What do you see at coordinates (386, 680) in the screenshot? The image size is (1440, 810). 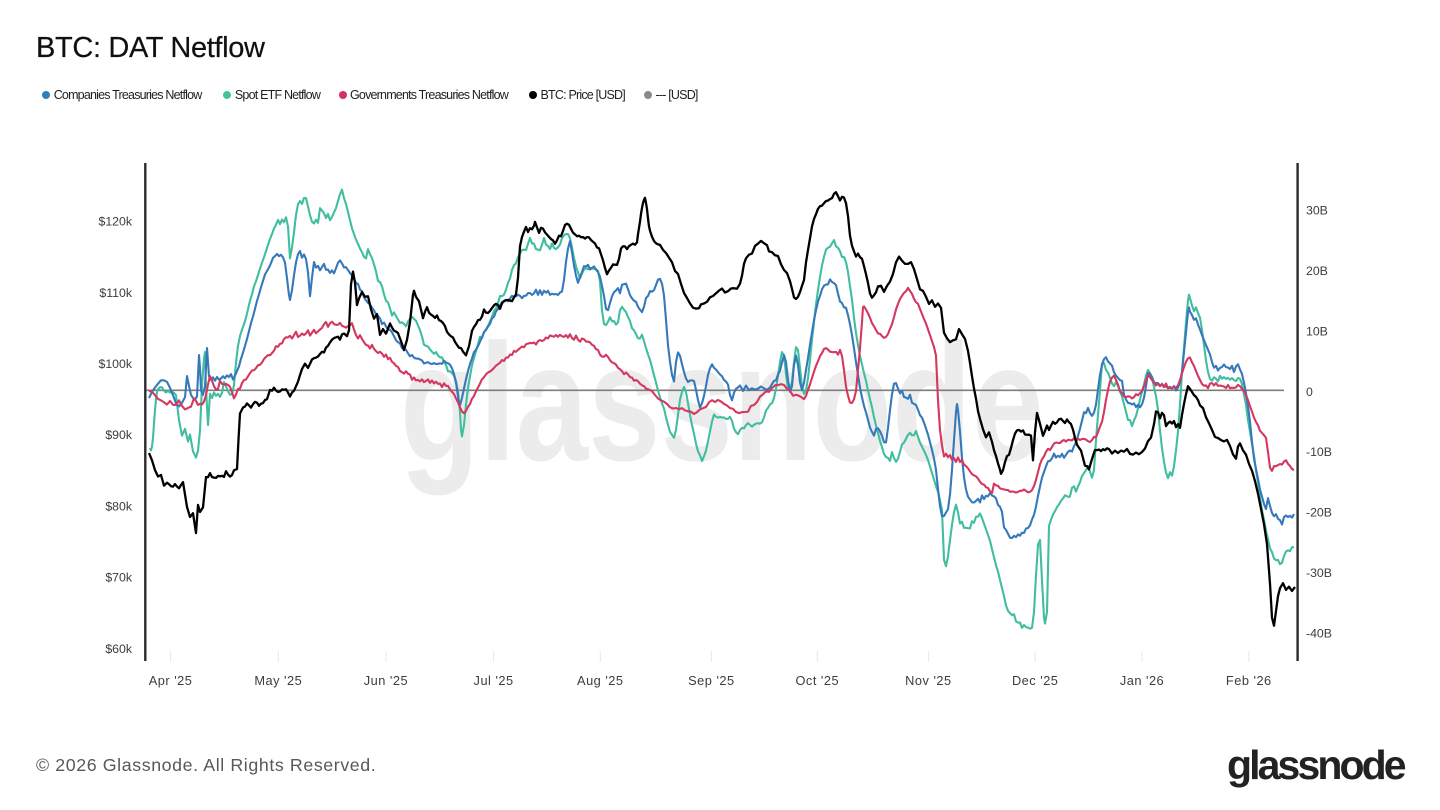 I see `svg-text: Jun '25` at bounding box center [386, 680].